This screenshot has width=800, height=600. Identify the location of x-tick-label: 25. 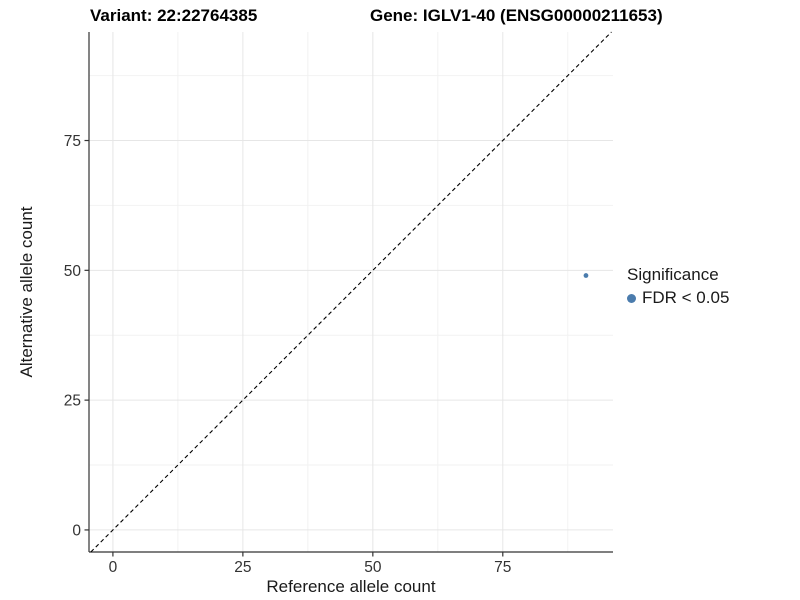
(242, 567).